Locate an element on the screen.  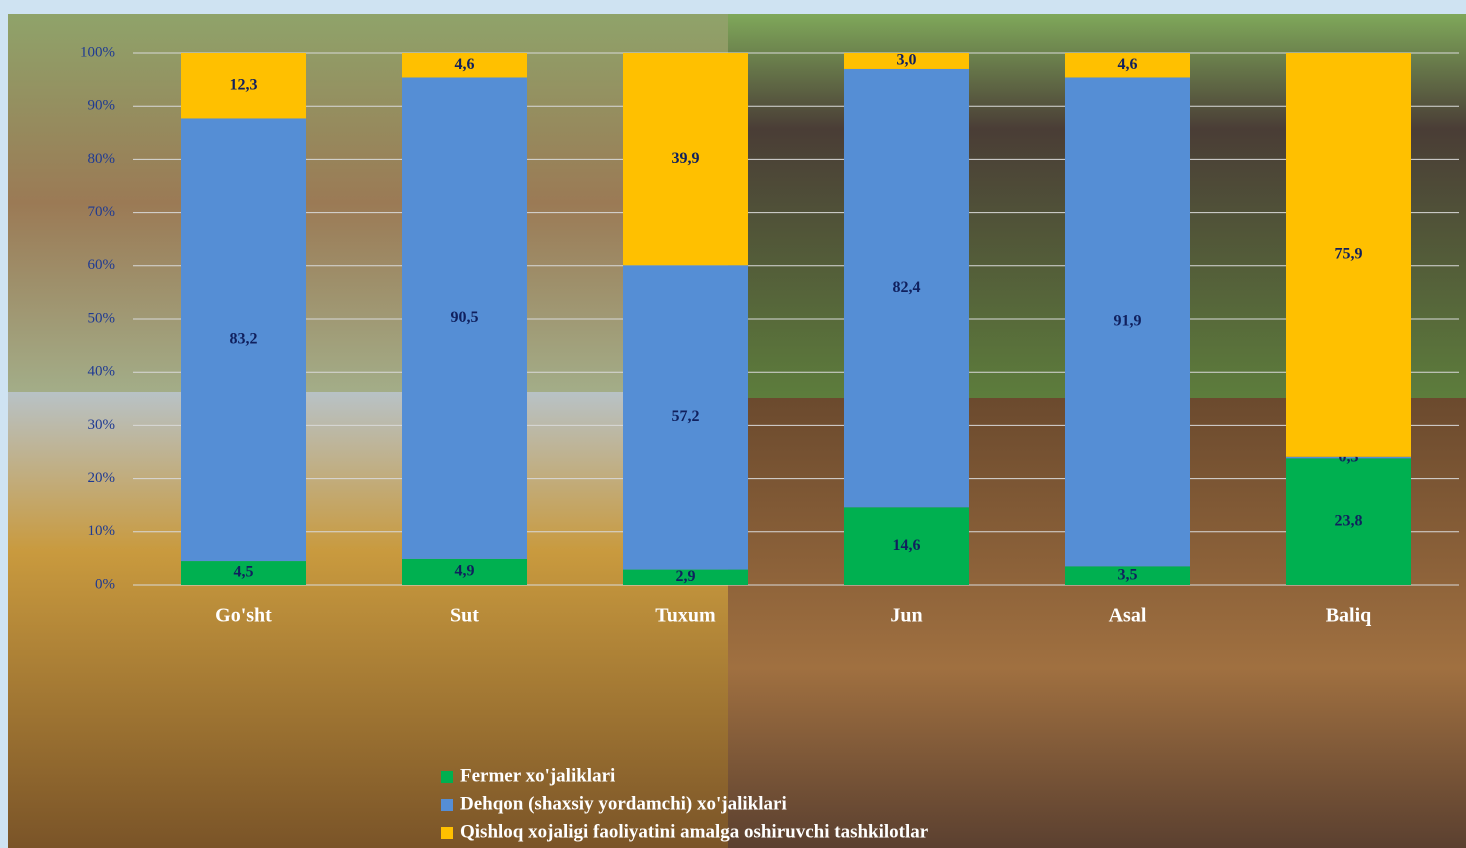
x-tick-label: Asal is located at coordinates (1128, 616).